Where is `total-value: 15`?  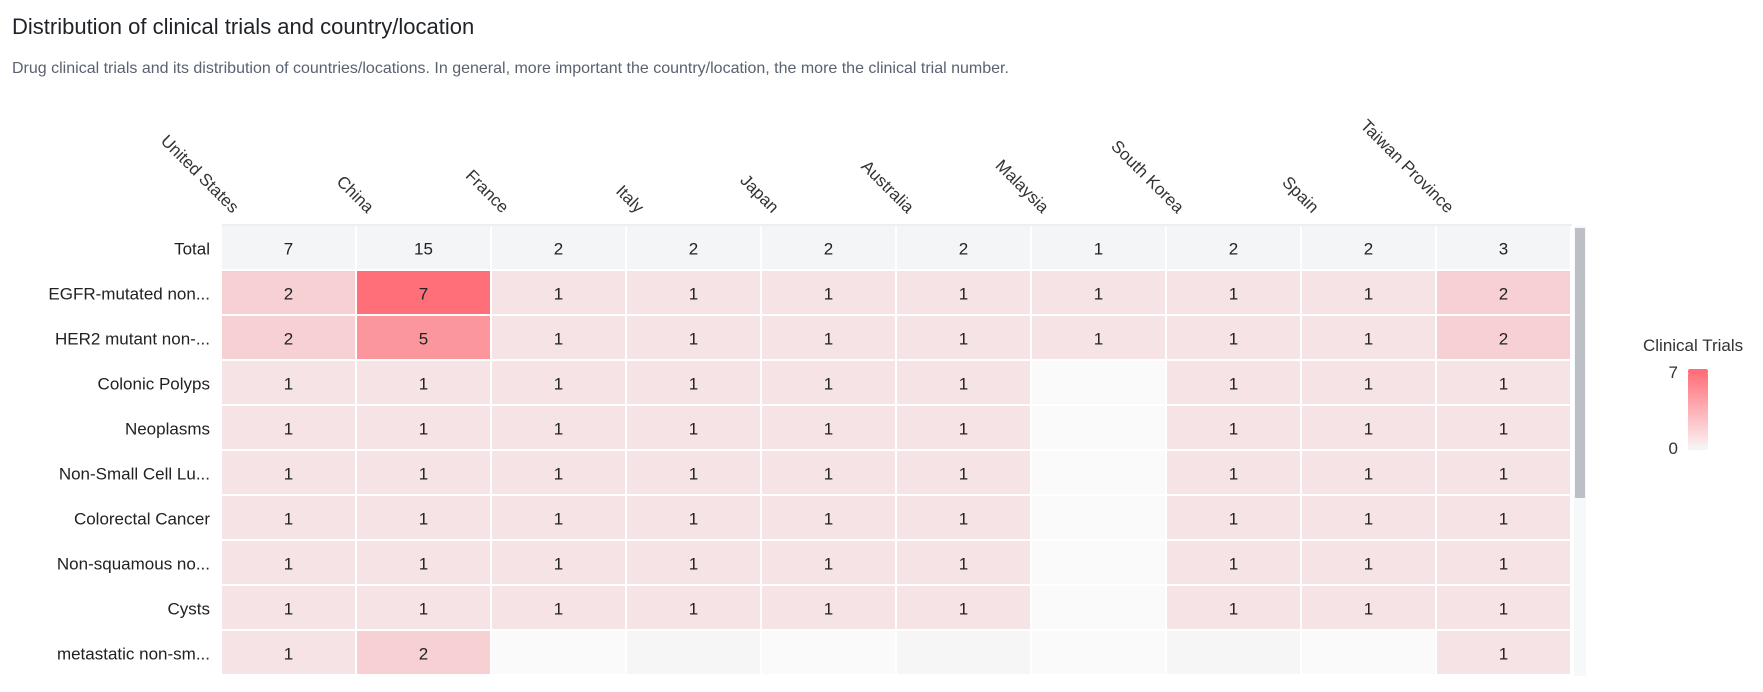
total-value: 15 is located at coordinates (423, 249).